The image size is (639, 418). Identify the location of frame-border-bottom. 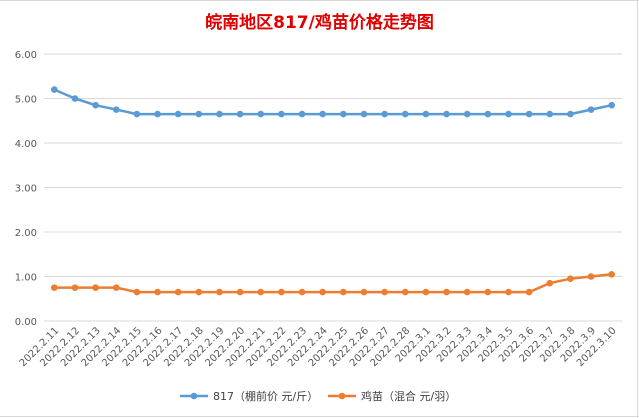
(319, 416).